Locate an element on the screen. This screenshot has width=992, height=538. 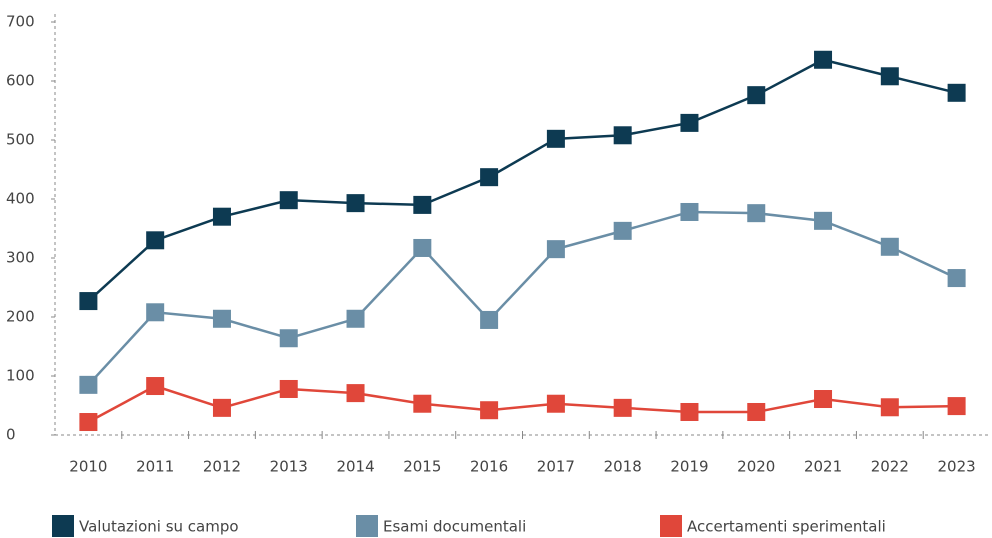
y-tick-label: 500 is located at coordinates (20, 140).